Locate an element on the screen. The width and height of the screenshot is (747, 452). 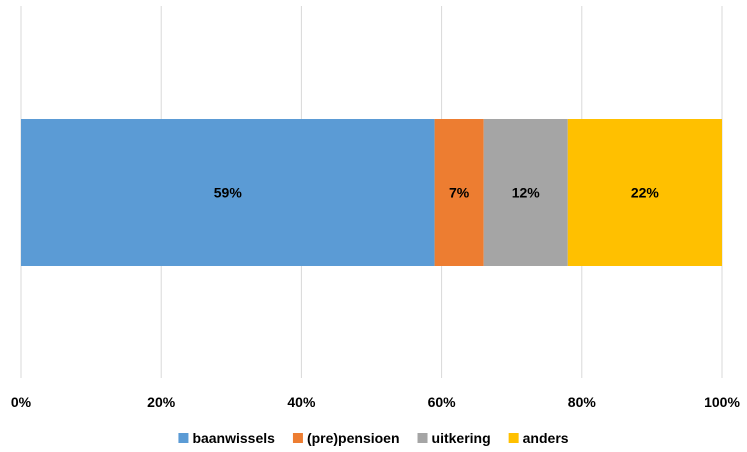
data-label-1: 7% is located at coordinates (459, 193).